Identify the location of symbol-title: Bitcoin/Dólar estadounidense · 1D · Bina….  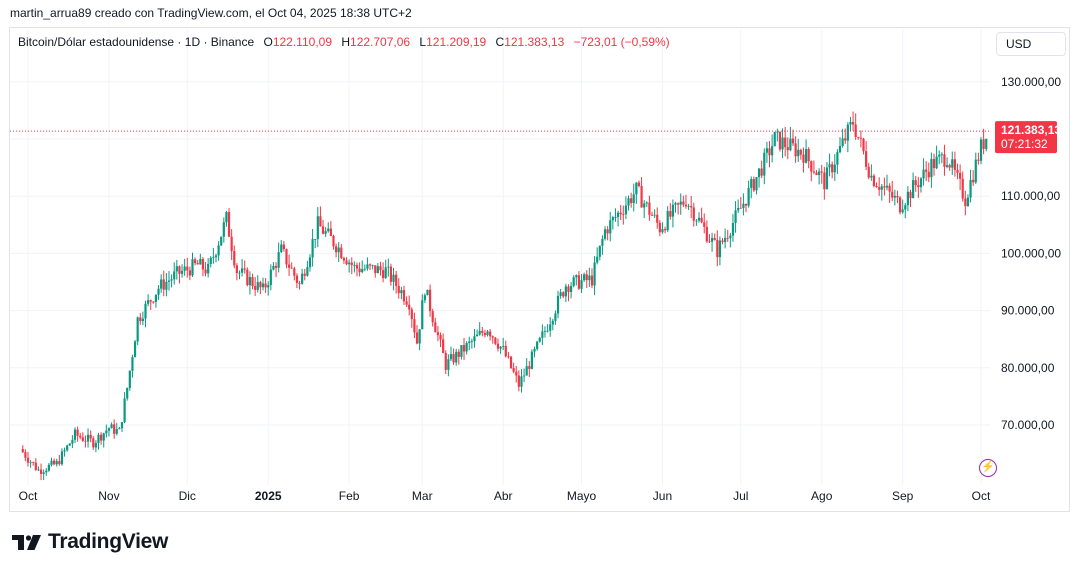
(136, 42).